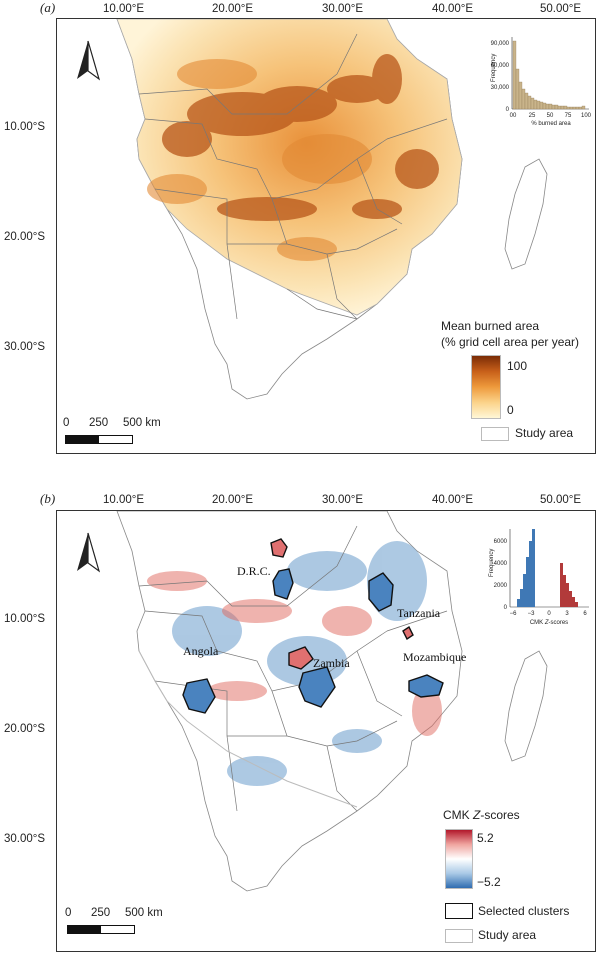 Image resolution: width=599 pixels, height=955 pixels. What do you see at coordinates (68, 913) in the screenshot?
I see `scalebar-b-label-0: 0` at bounding box center [68, 913].